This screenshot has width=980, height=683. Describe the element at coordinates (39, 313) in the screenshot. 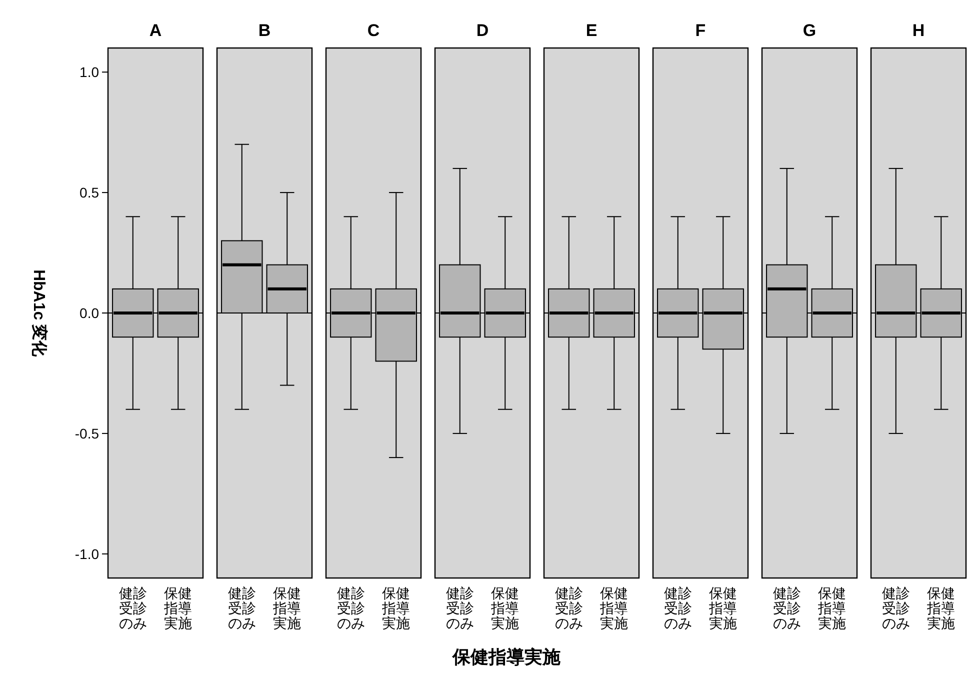

I see `y-axis-title: HbA1c 変化` at that location.